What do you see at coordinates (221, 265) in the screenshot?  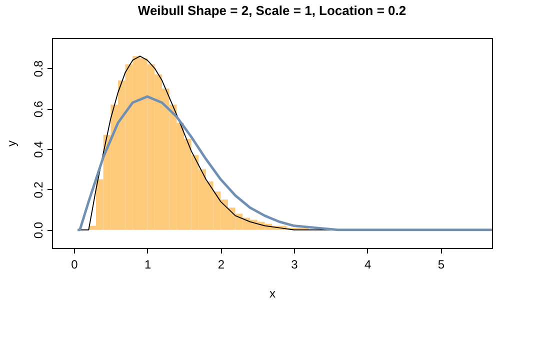 I see `x-tick-label: 2` at bounding box center [221, 265].